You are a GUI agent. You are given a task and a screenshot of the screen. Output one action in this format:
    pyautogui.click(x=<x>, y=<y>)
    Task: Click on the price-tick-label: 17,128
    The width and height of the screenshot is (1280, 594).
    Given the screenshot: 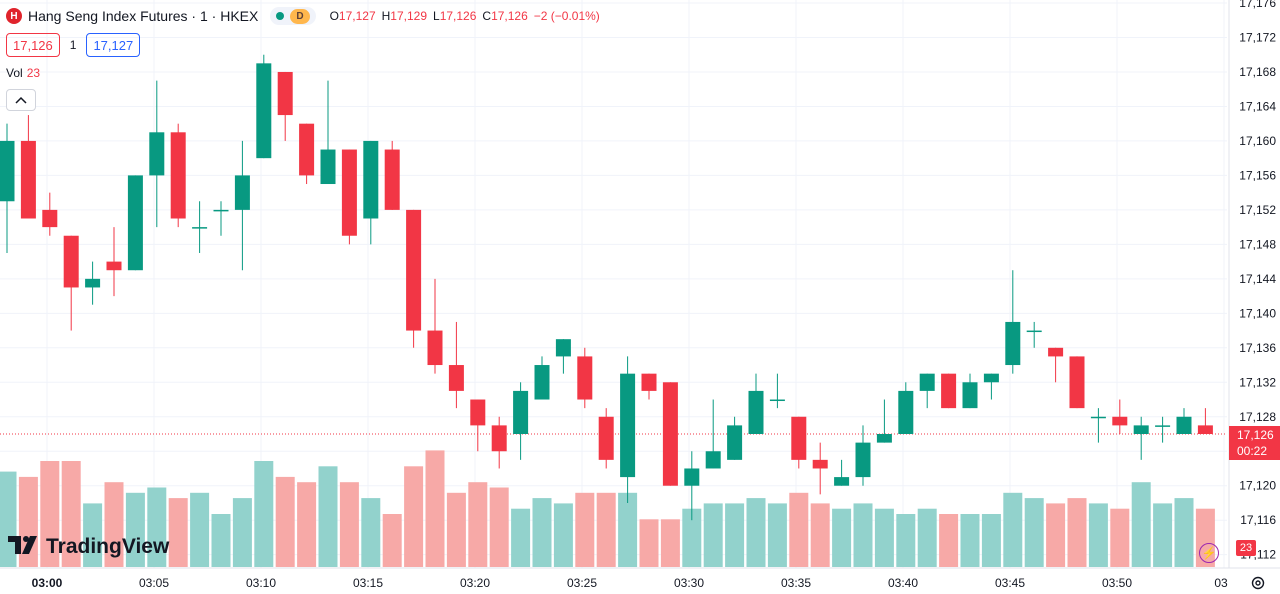 What is the action you would take?
    pyautogui.click(x=1257, y=417)
    